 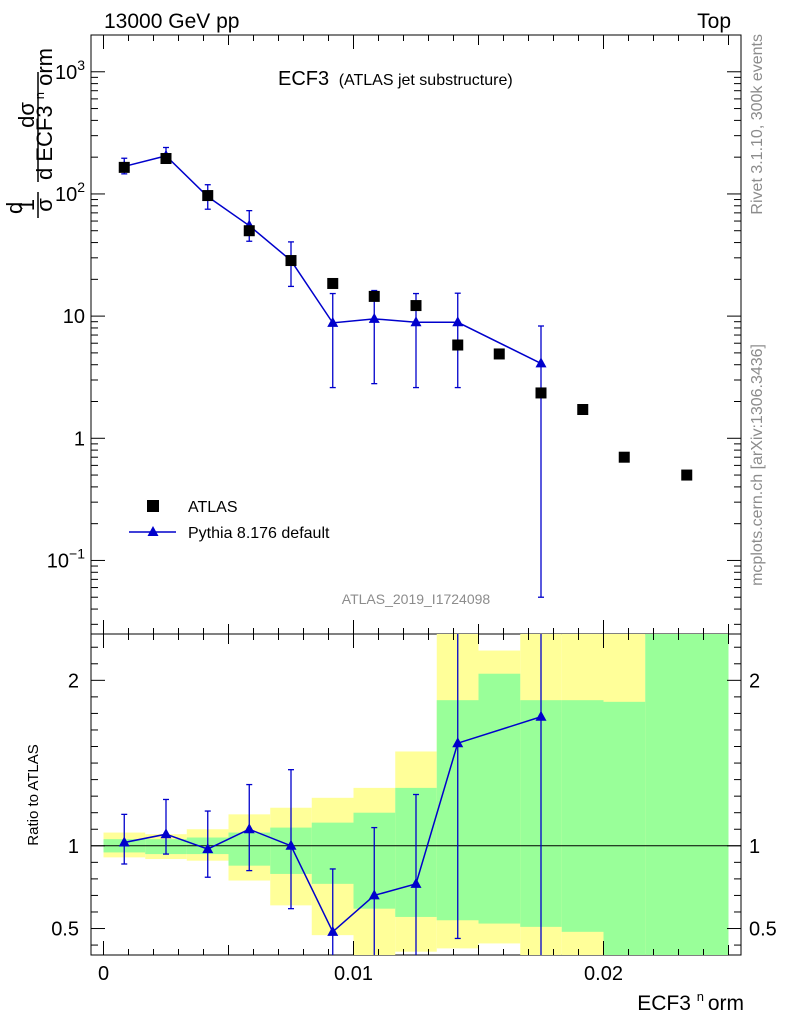 What do you see at coordinates (754, 847) in the screenshot?
I see `ratio-tick-label-right: 1` at bounding box center [754, 847].